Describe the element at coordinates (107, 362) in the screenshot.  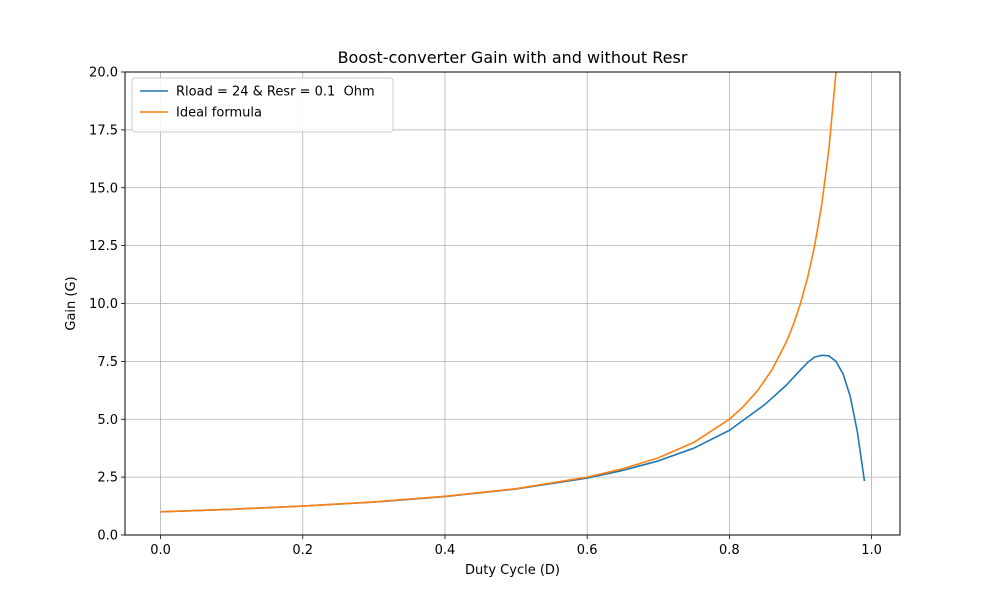
I see `y-tick-label: 7.5` at that location.